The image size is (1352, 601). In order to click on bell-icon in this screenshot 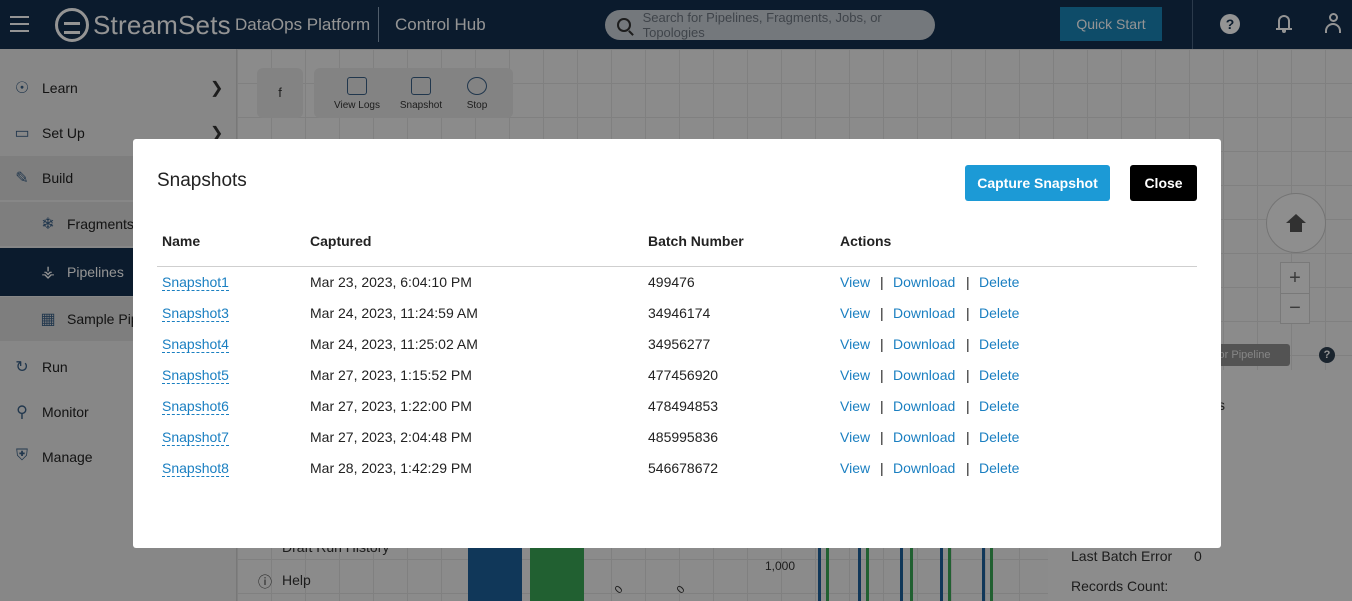, I will do `click(1284, 23)`.